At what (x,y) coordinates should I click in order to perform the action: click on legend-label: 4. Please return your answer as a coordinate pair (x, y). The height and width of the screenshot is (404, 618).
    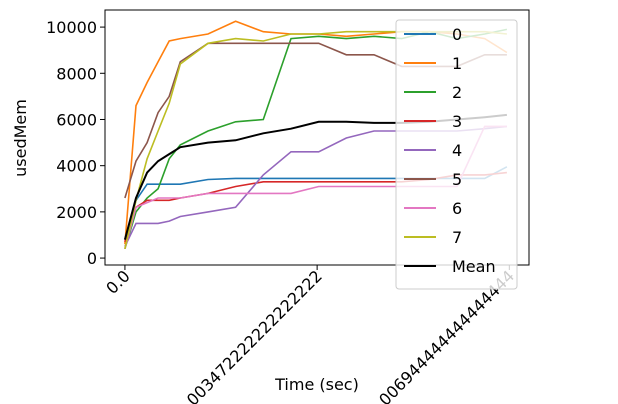
    Looking at the image, I should click on (457, 150).